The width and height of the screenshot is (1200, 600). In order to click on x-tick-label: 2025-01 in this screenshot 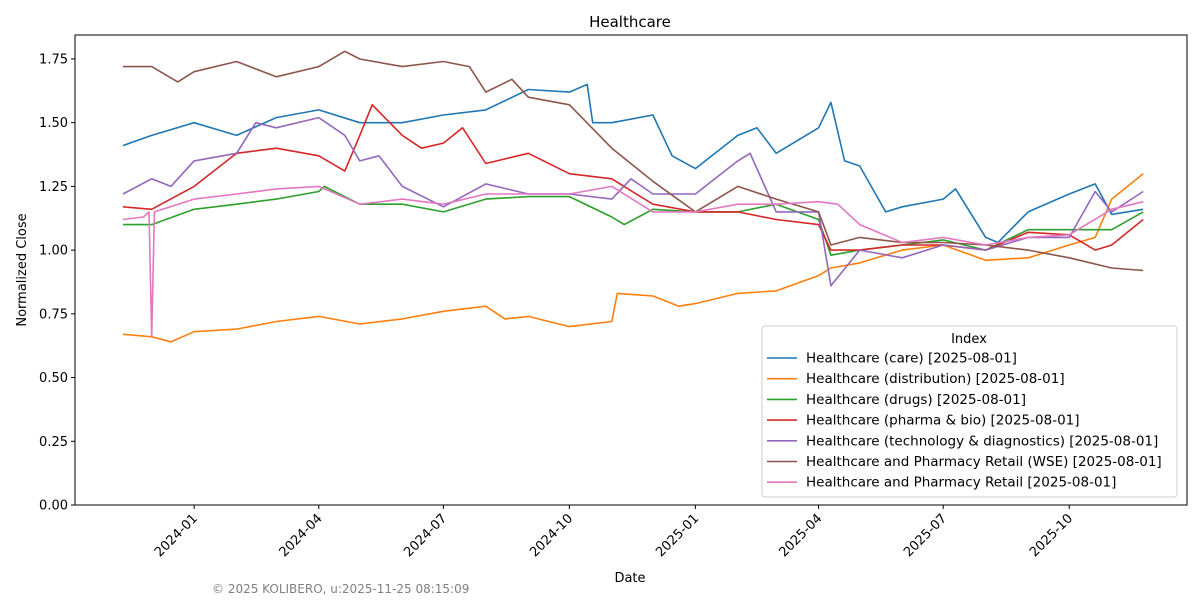, I will do `click(677, 535)`.